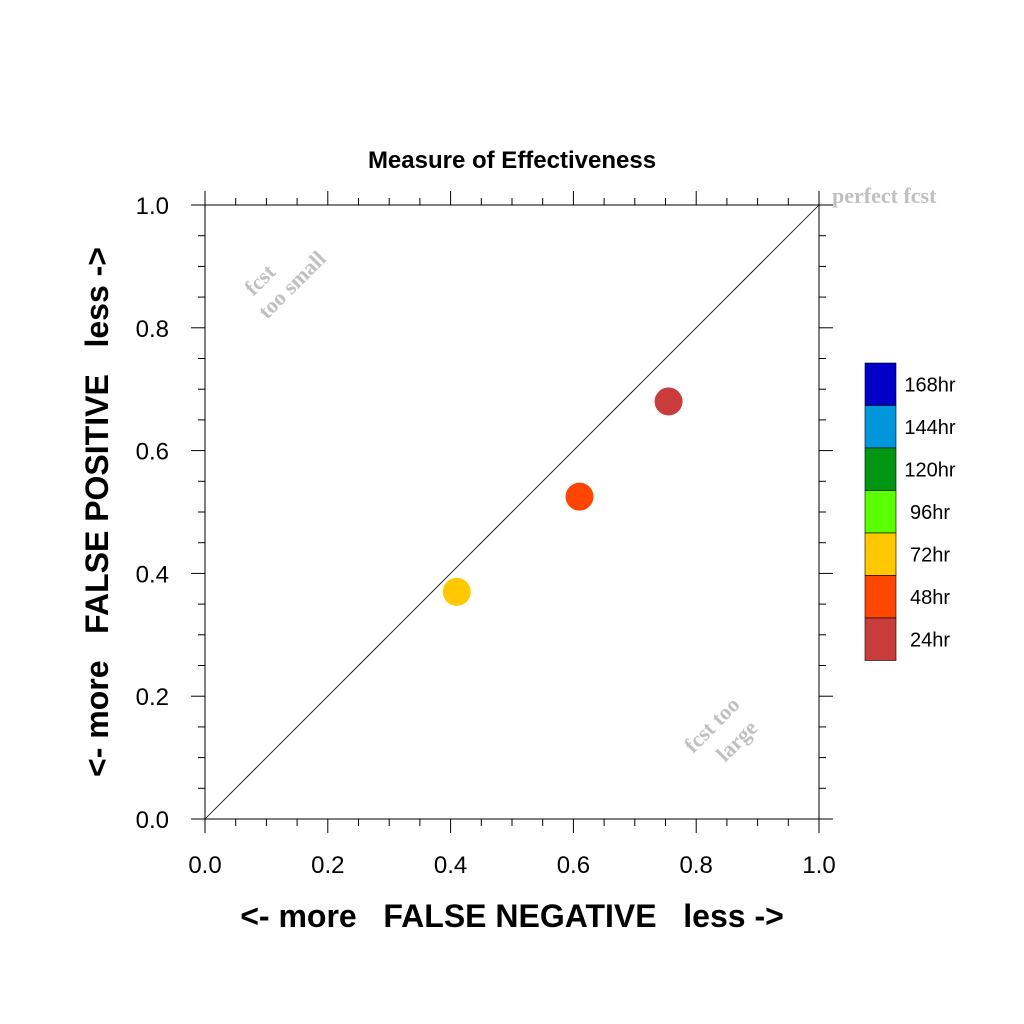 The image size is (1024, 1024). Describe the element at coordinates (929, 428) in the screenshot. I see `legend-label-144hr: 144hr` at that location.